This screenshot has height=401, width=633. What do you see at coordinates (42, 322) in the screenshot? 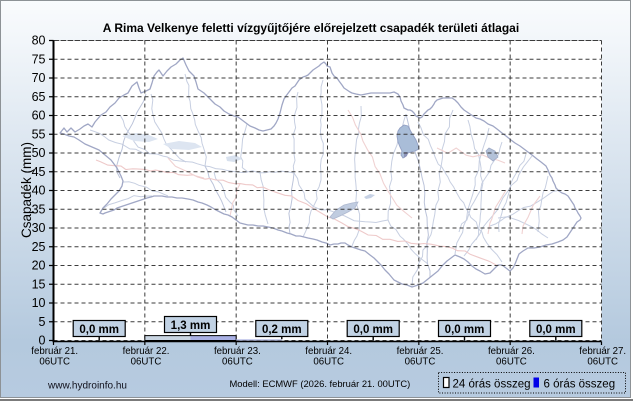
I see `svg-text: 5` at bounding box center [42, 322].